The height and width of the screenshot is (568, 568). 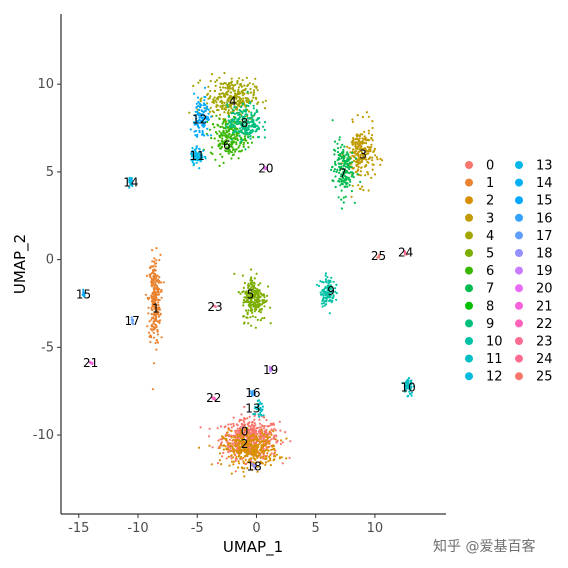 I want to click on cluster-label-20: 20, so click(x=265, y=168).